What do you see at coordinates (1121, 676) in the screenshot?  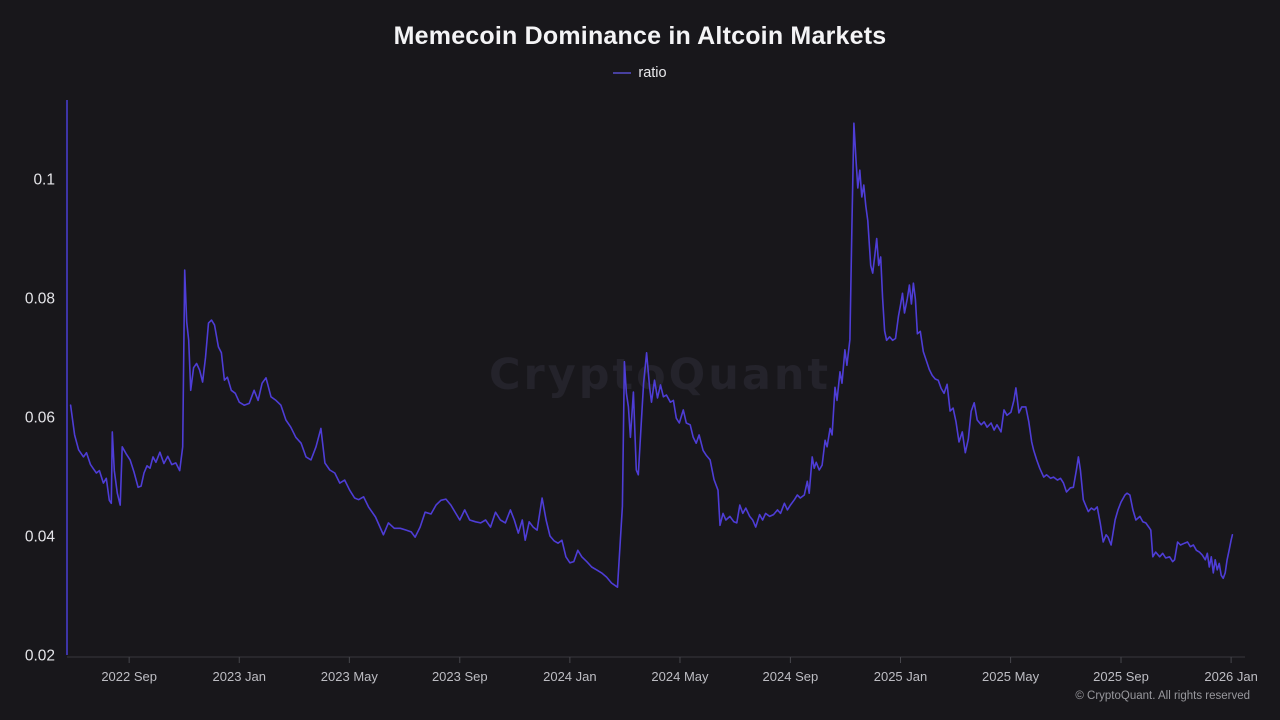 I see `x-axis-label: 2025 Sep` at bounding box center [1121, 676].